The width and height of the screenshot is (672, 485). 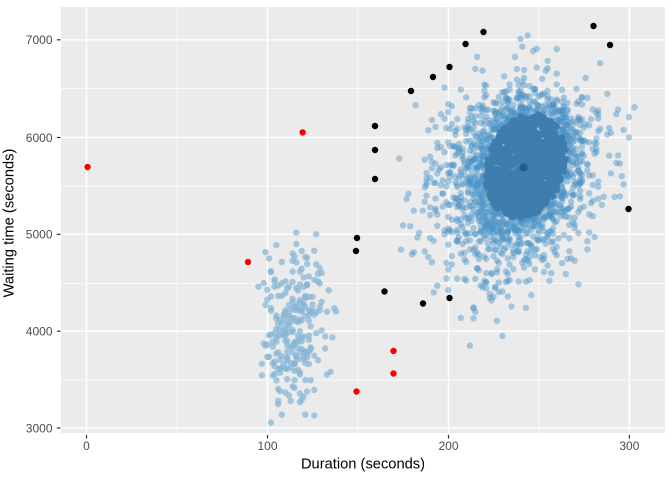 What do you see at coordinates (363, 465) in the screenshot?
I see `svg-text: Duration (seconds)` at bounding box center [363, 465].